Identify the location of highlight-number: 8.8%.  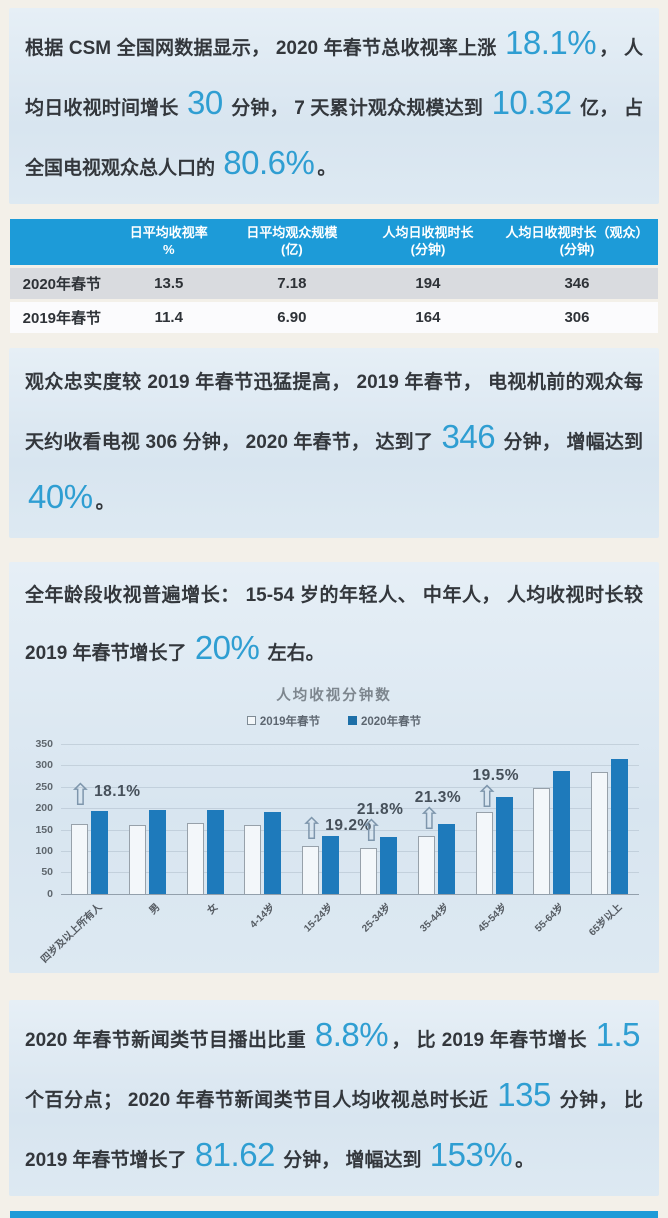
(351, 1034).